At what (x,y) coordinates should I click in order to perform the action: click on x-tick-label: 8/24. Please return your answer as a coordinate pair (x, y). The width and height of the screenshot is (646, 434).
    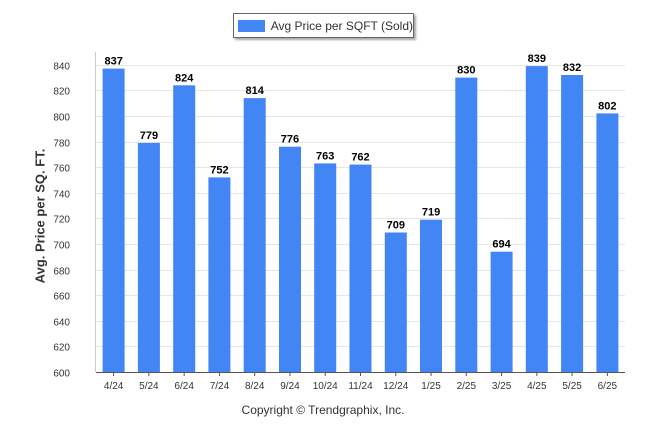
    Looking at the image, I should click on (255, 386).